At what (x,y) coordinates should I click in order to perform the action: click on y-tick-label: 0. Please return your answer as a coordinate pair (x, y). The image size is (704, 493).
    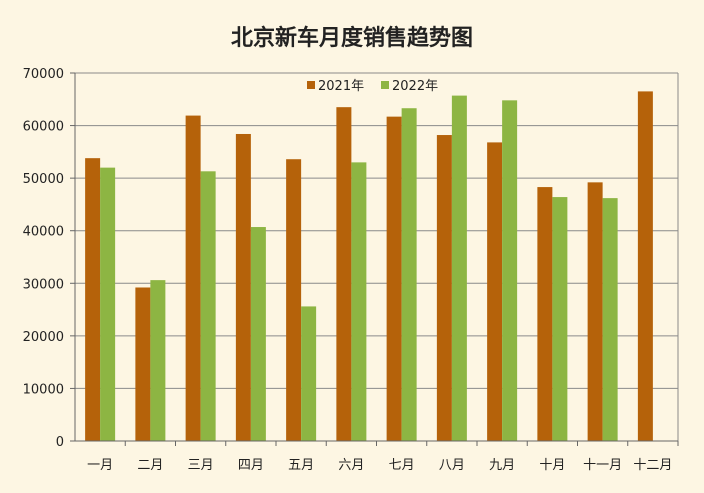
    Looking at the image, I should click on (60, 442).